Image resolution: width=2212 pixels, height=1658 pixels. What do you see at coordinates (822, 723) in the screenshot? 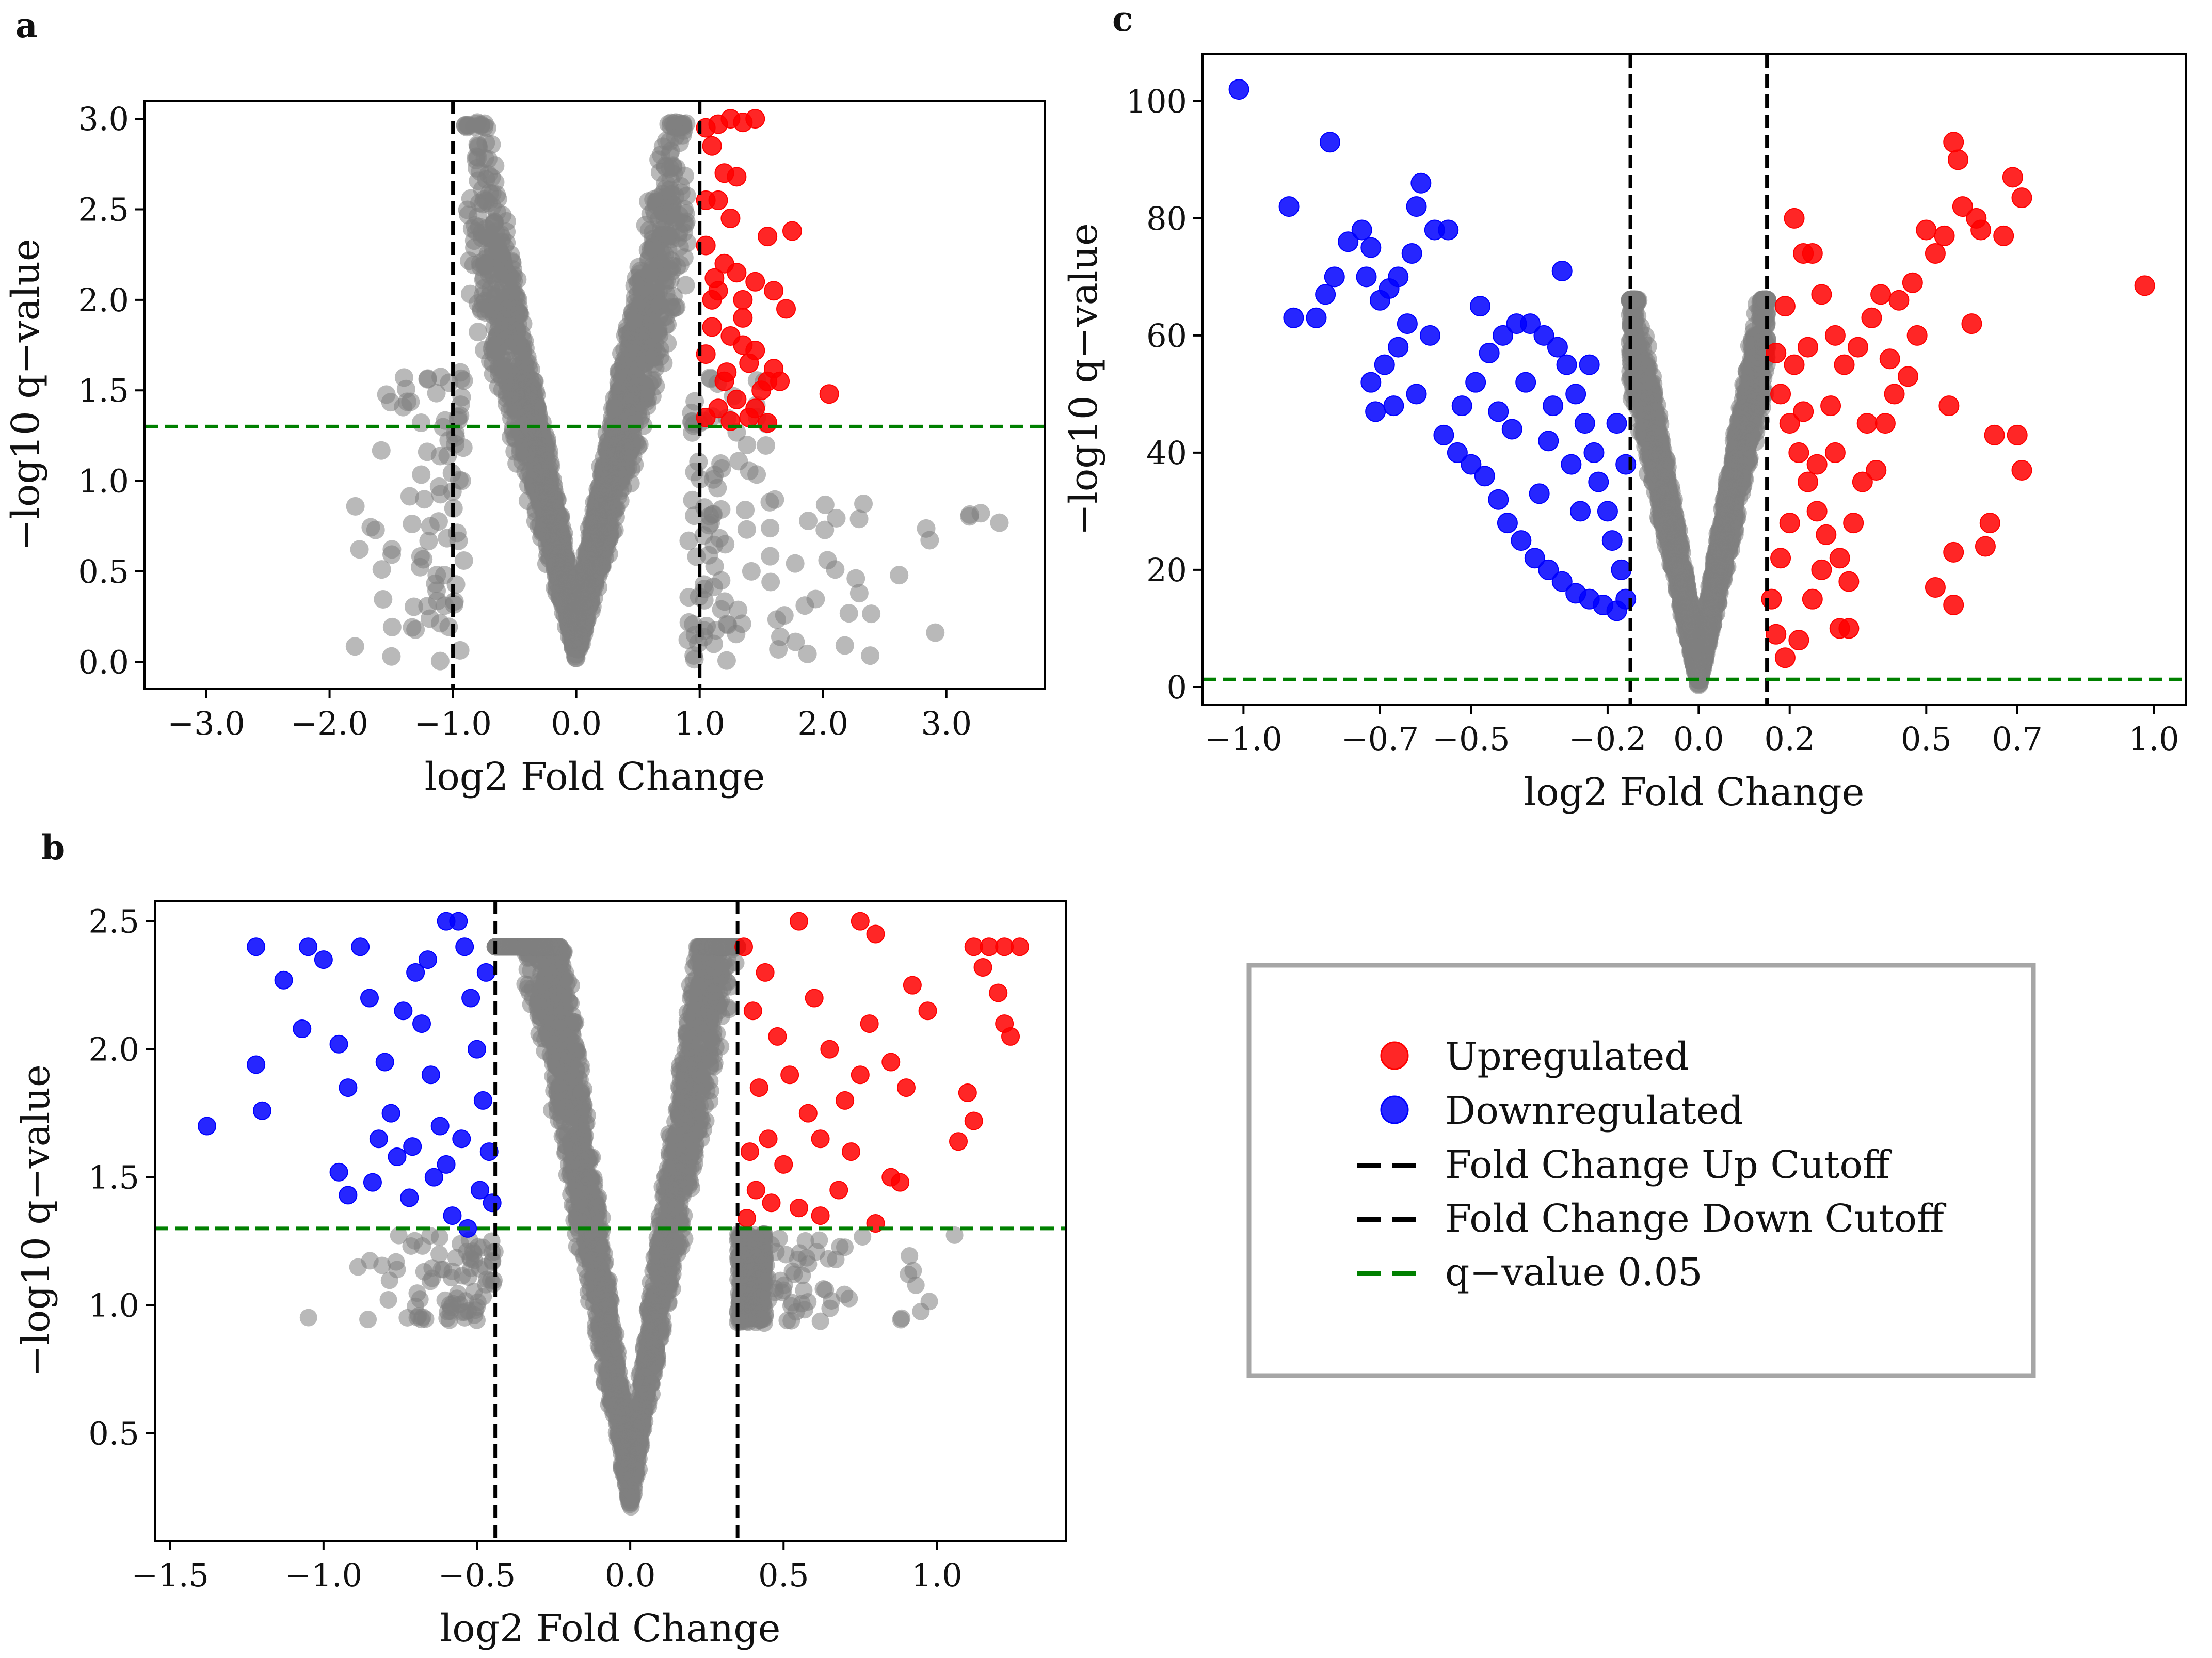
I see `x-tick-label: 2.0` at bounding box center [822, 723].